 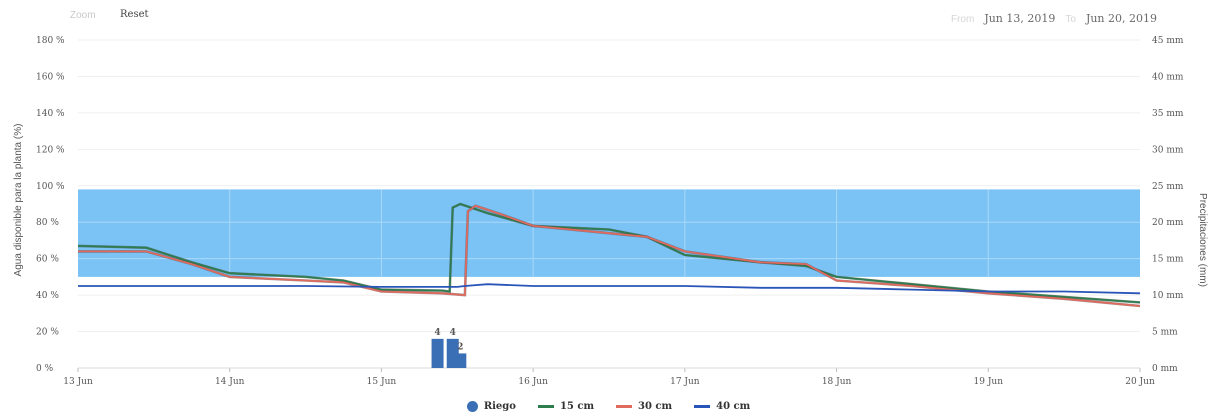 What do you see at coordinates (45, 369) in the screenshot?
I see `y-tick-label: 0 %` at bounding box center [45, 369].